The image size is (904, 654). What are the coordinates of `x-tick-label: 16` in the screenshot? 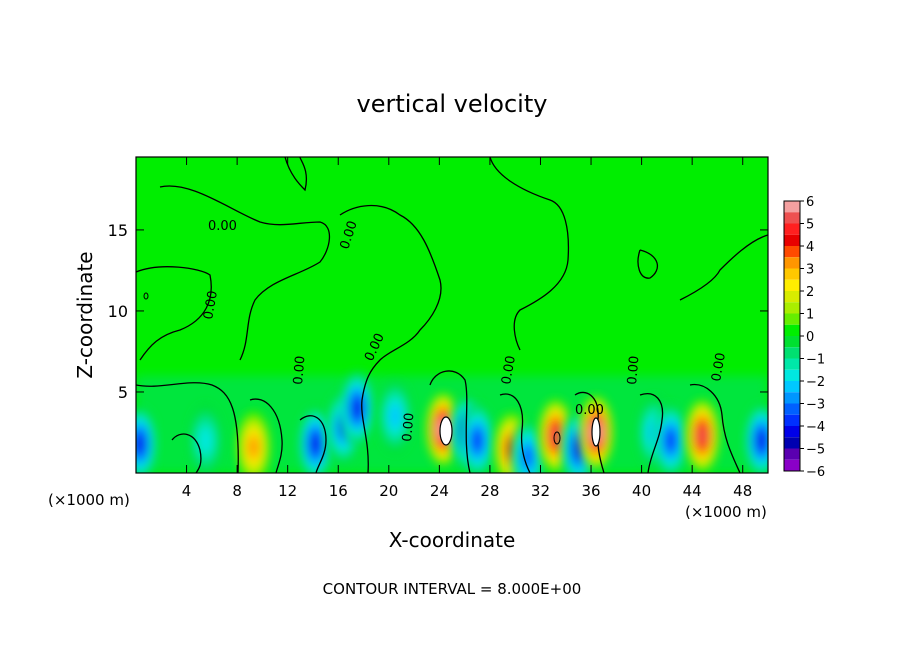 It's located at (338, 491).